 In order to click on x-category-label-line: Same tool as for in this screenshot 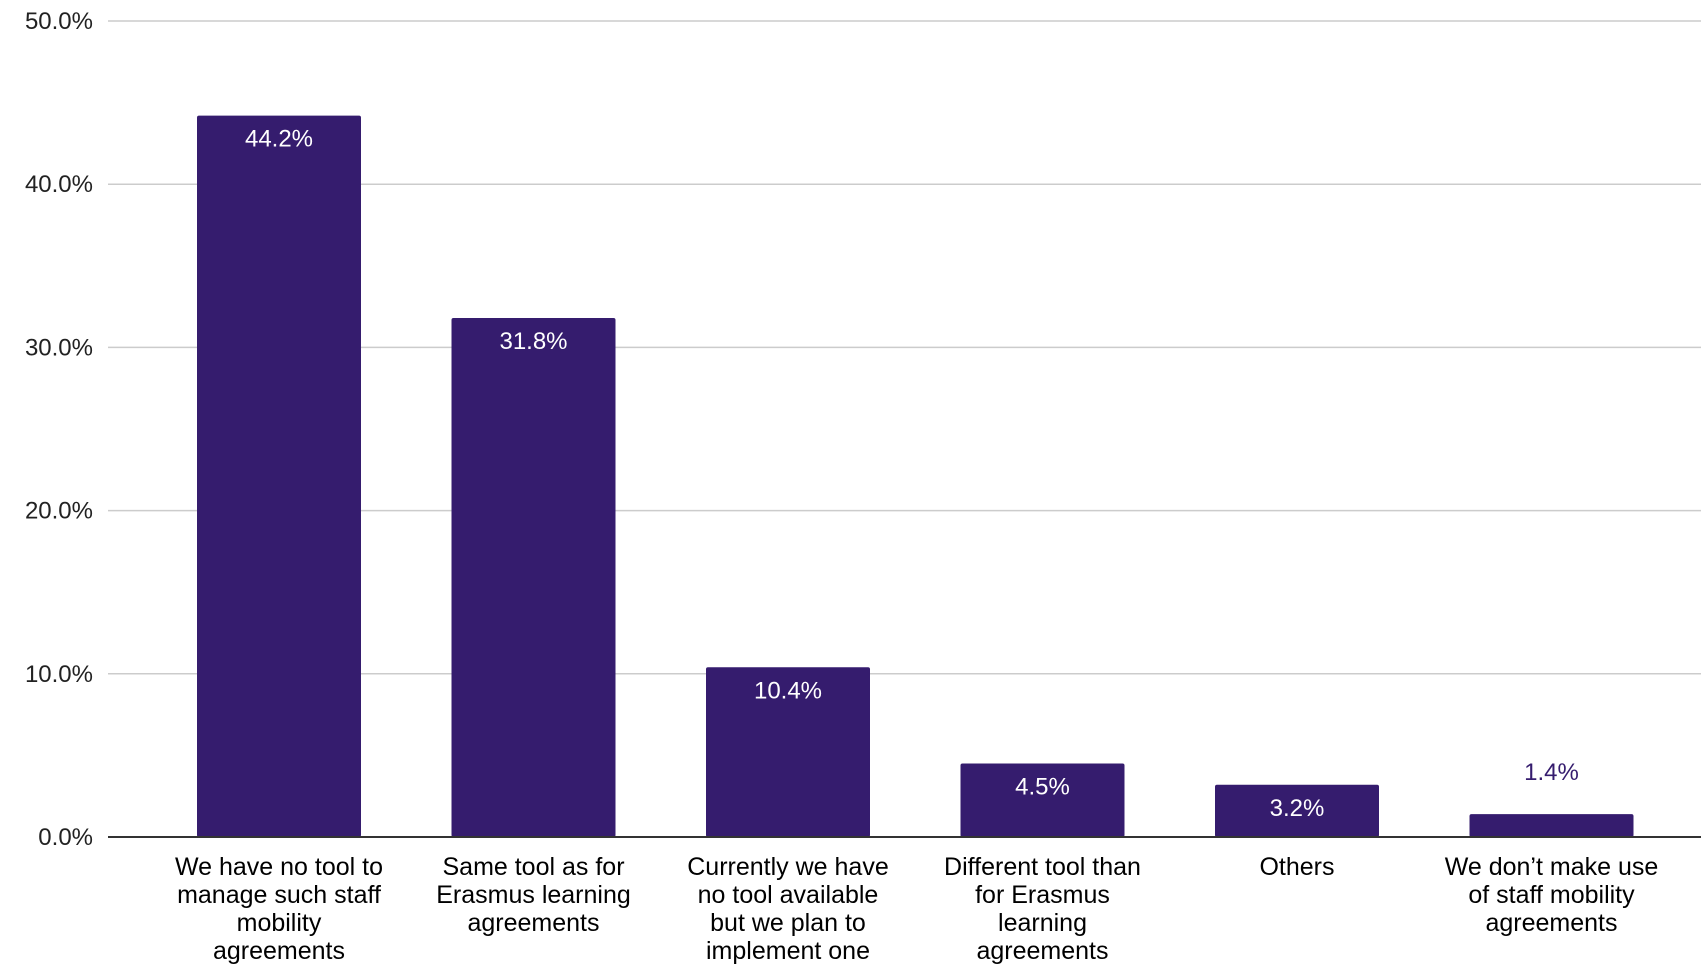, I will do `click(533, 867)`.